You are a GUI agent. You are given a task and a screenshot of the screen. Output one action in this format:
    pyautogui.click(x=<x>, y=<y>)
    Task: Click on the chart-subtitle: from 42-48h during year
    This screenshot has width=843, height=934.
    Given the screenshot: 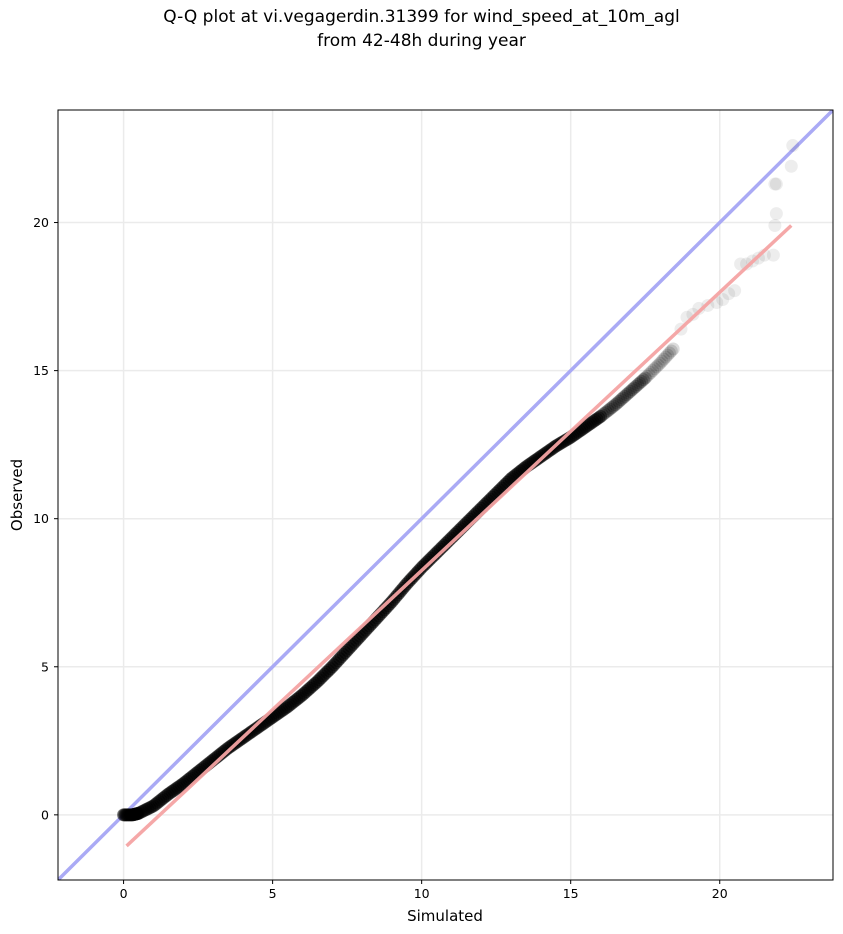 What is the action you would take?
    pyautogui.click(x=421, y=41)
    